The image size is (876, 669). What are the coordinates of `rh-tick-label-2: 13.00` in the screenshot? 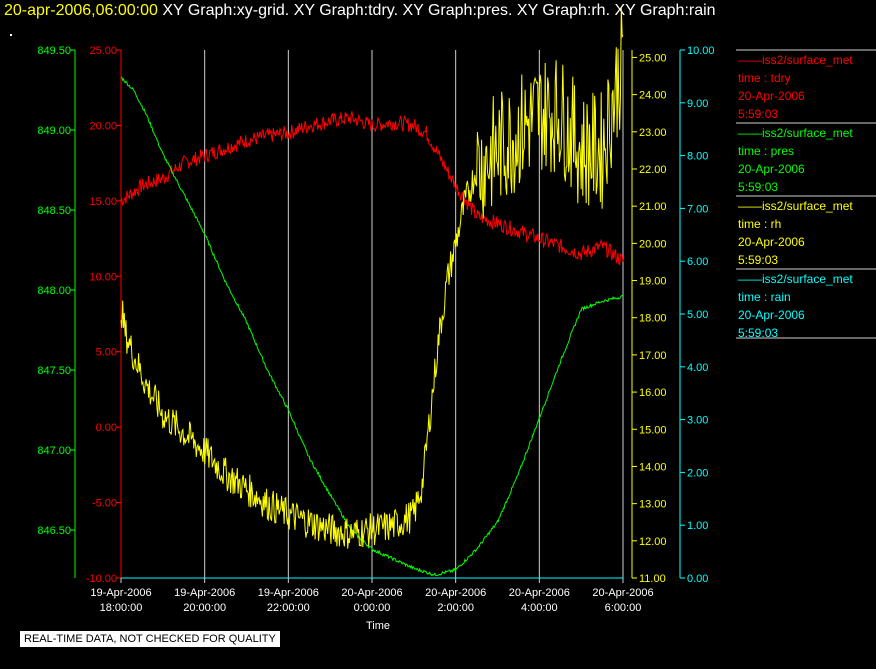 It's located at (653, 505).